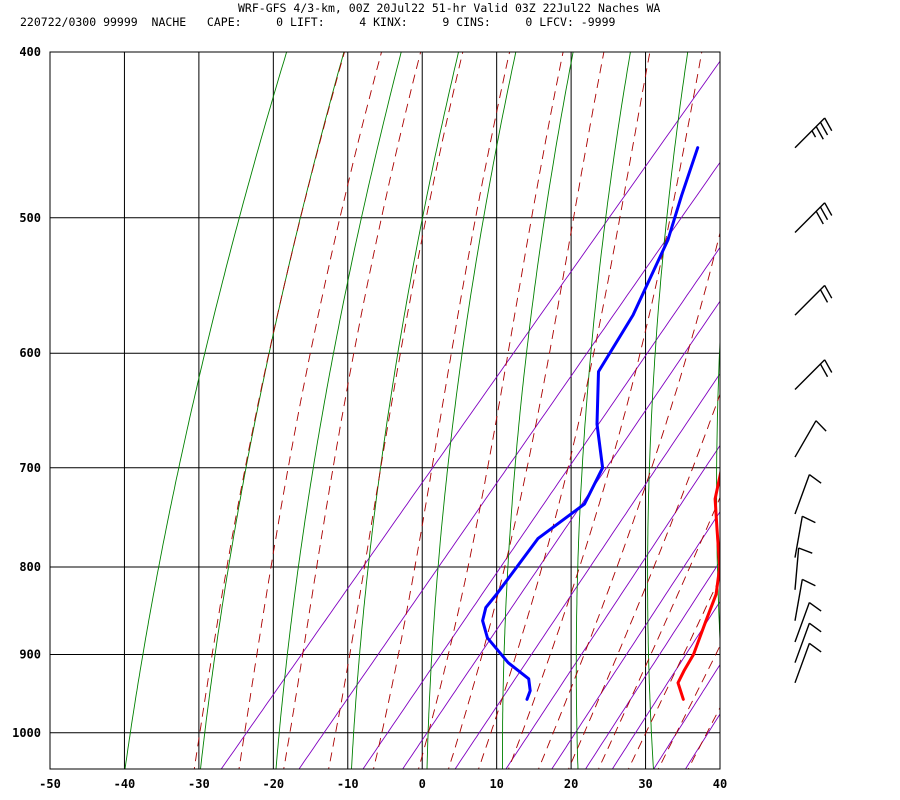 Image resolution: width=900 pixels, height=800 pixels. What do you see at coordinates (30, 654) in the screenshot?
I see `y-tick-label: 900` at bounding box center [30, 654].